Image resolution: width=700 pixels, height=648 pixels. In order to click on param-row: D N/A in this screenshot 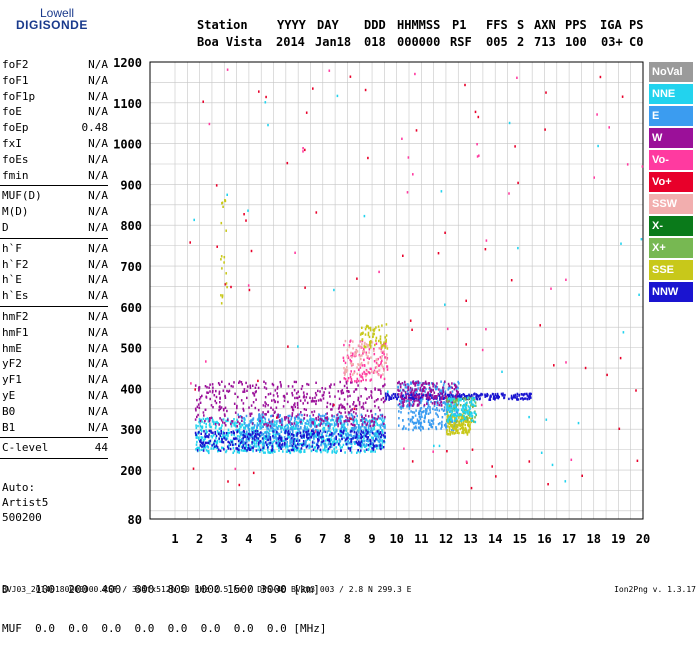, I will do `click(54, 229)`.